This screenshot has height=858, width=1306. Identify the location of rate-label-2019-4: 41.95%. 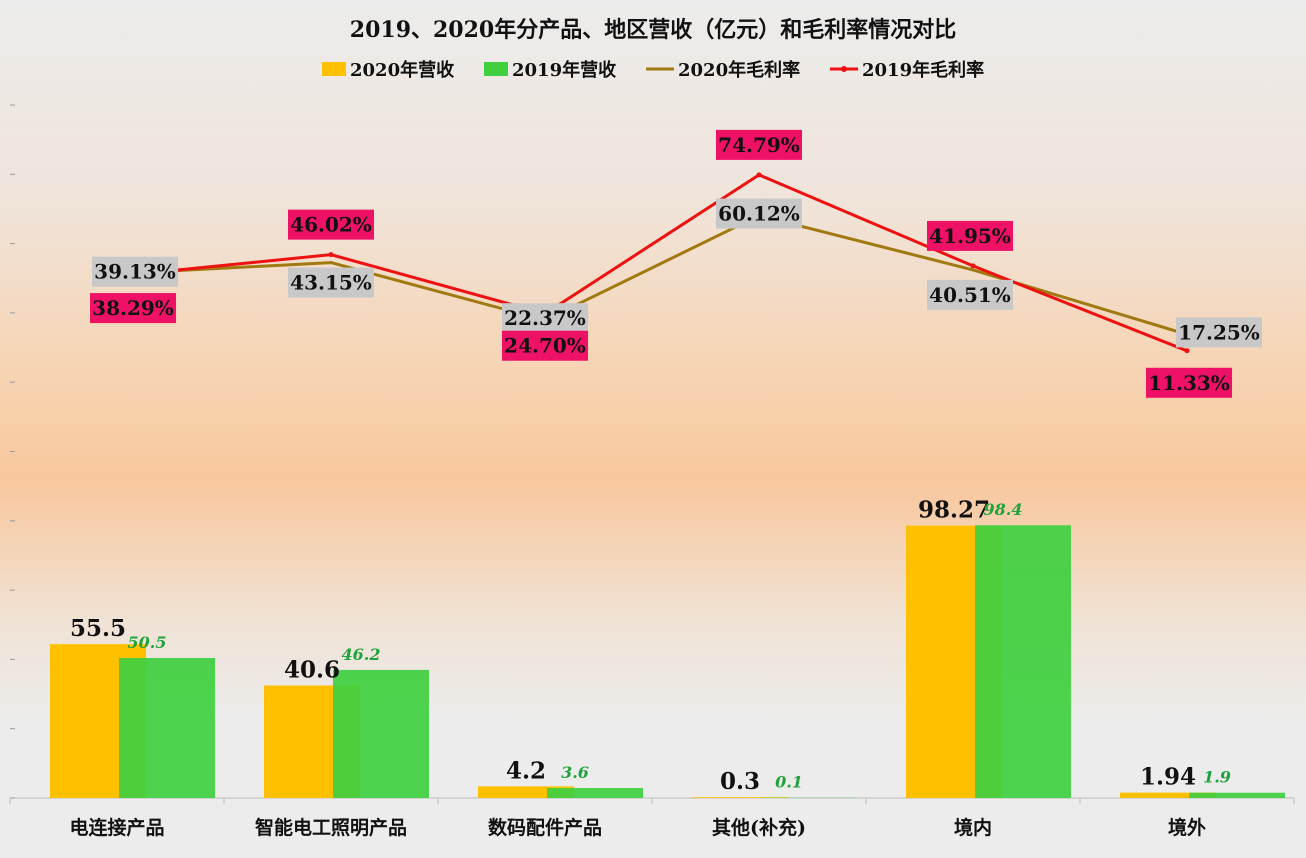
(970, 235).